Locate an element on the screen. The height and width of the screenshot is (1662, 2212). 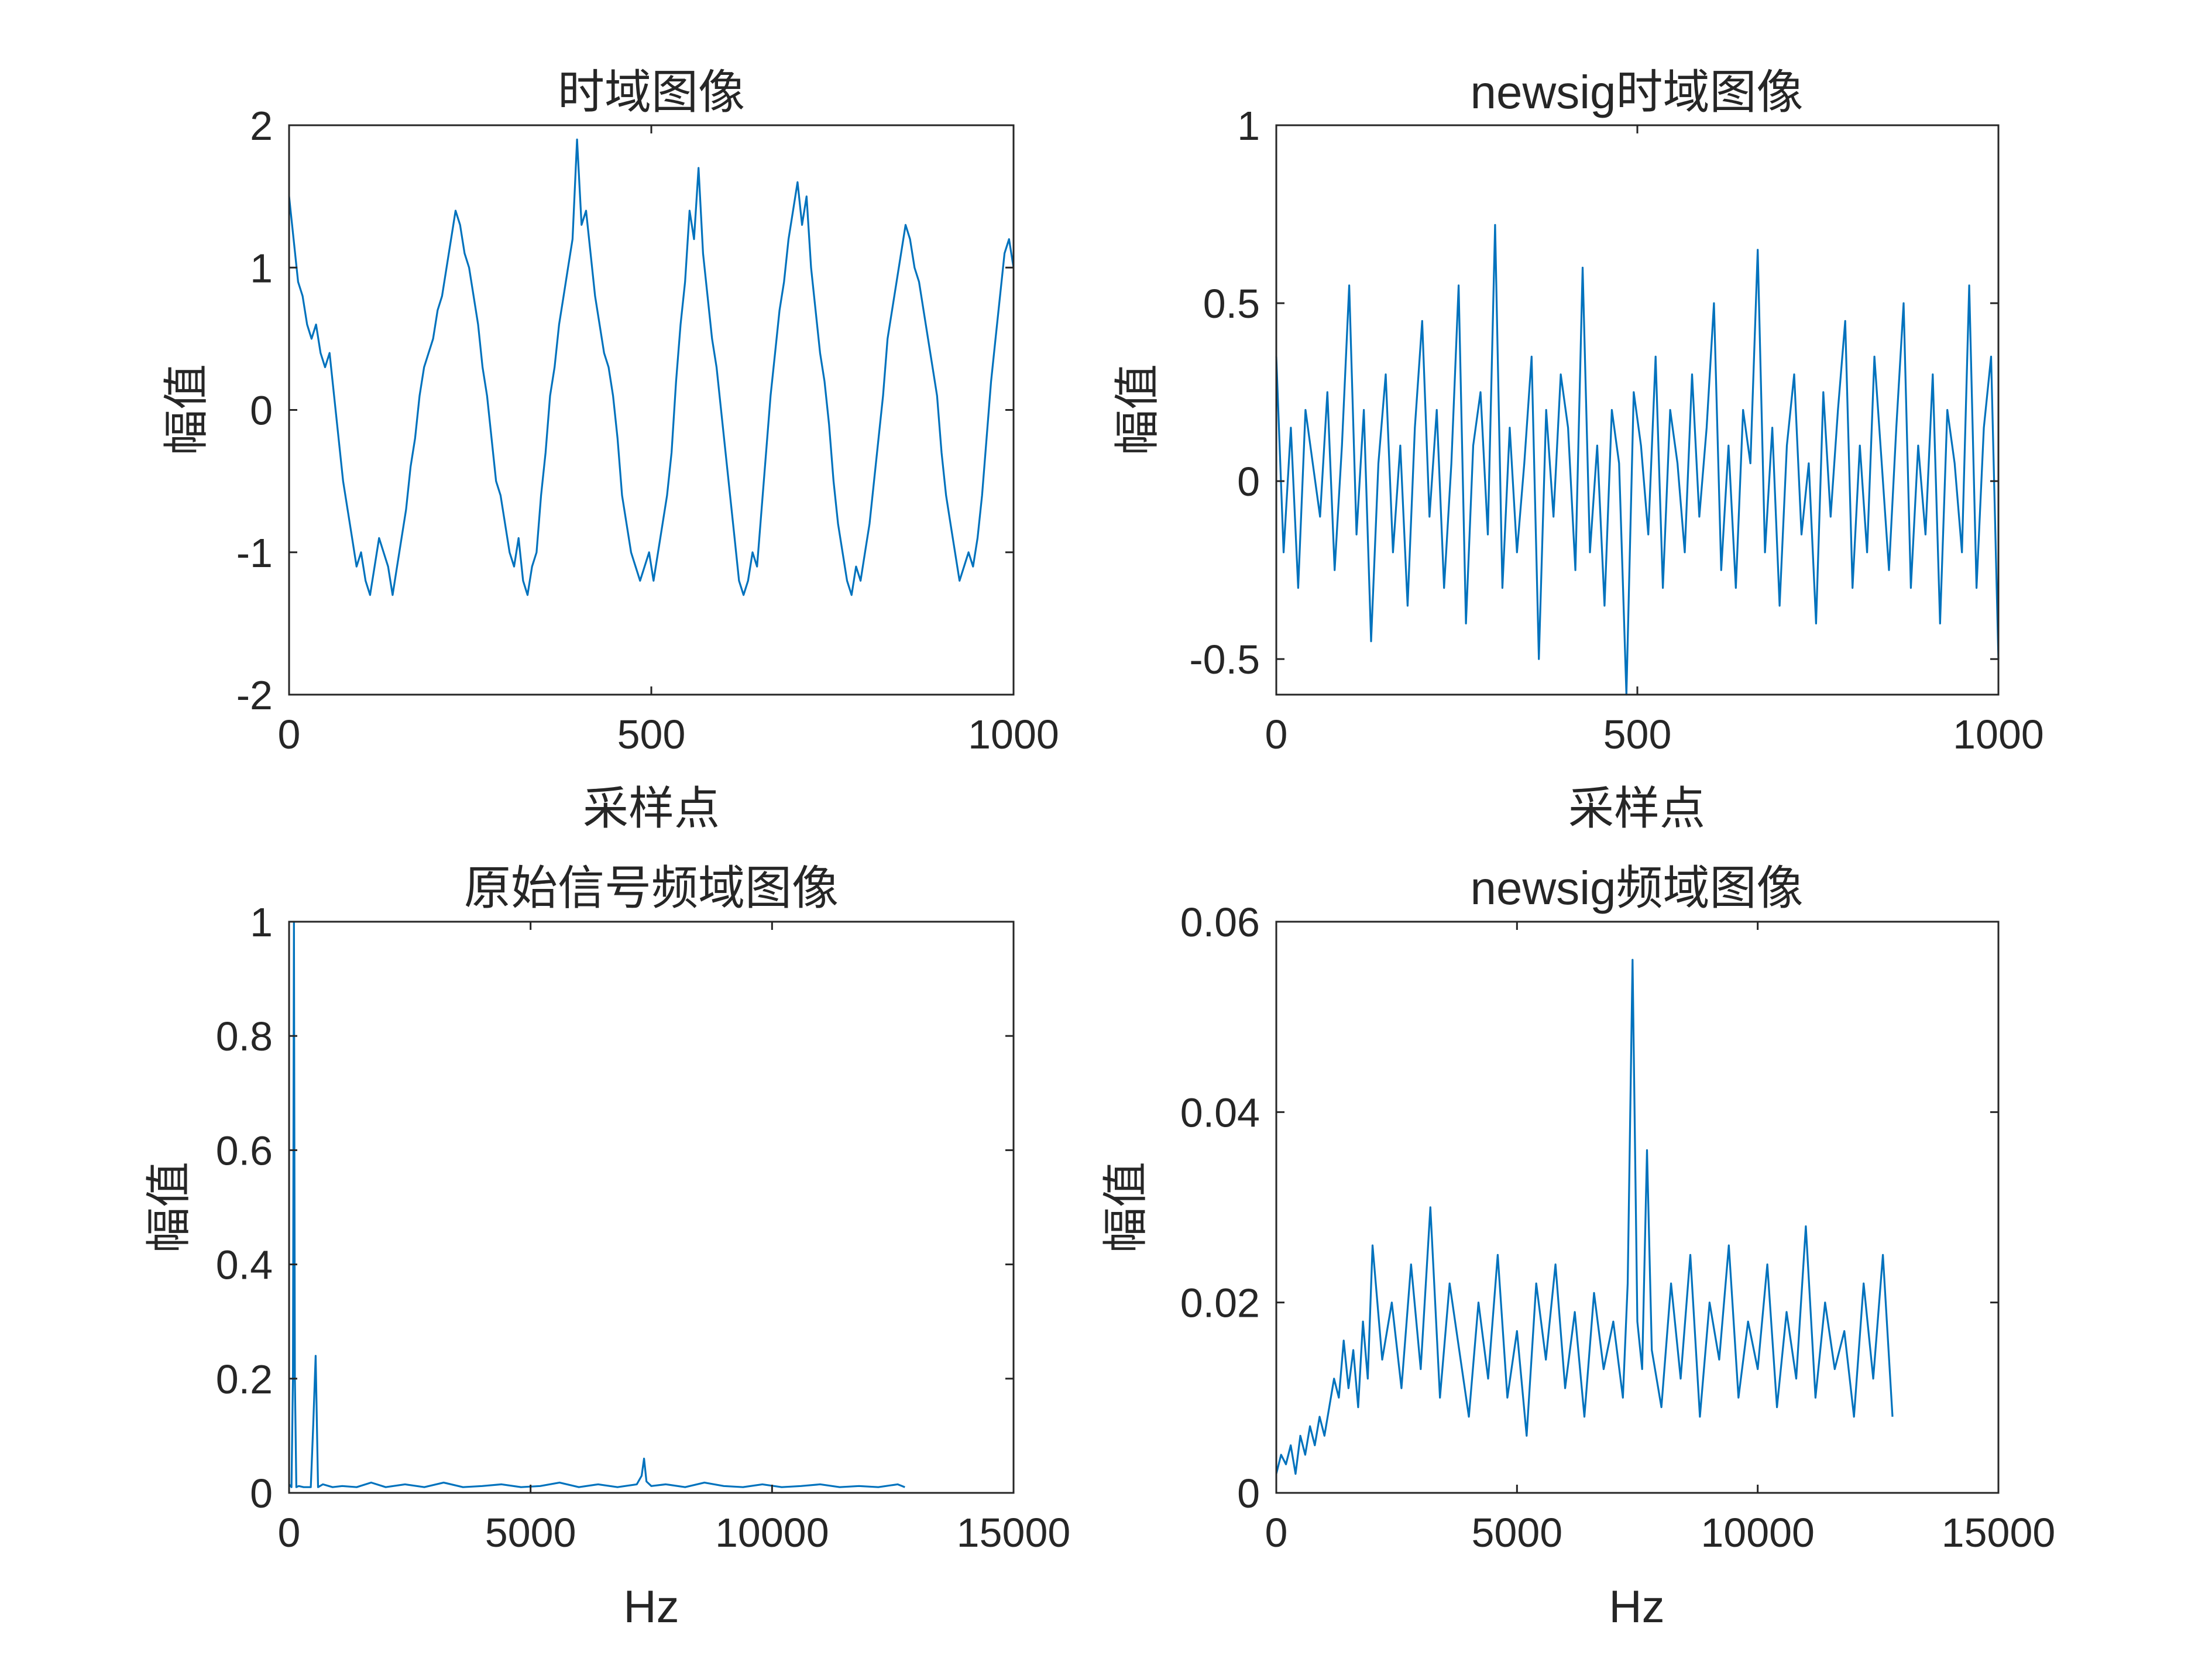
y-ticks: 0 0.2 0.4 0.6 0.8 1 is located at coordinates (615, 1207).